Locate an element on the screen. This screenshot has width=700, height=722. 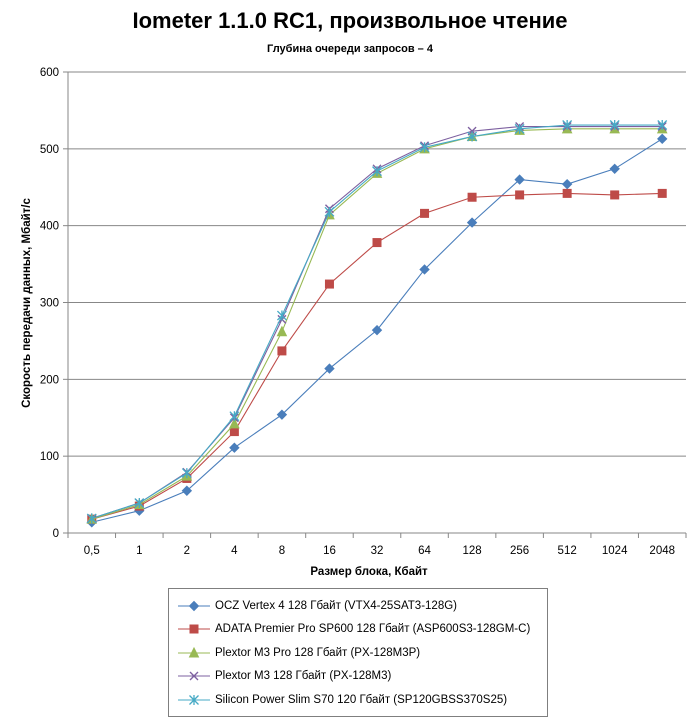
y-tick-label: 600 is located at coordinates (49, 73).